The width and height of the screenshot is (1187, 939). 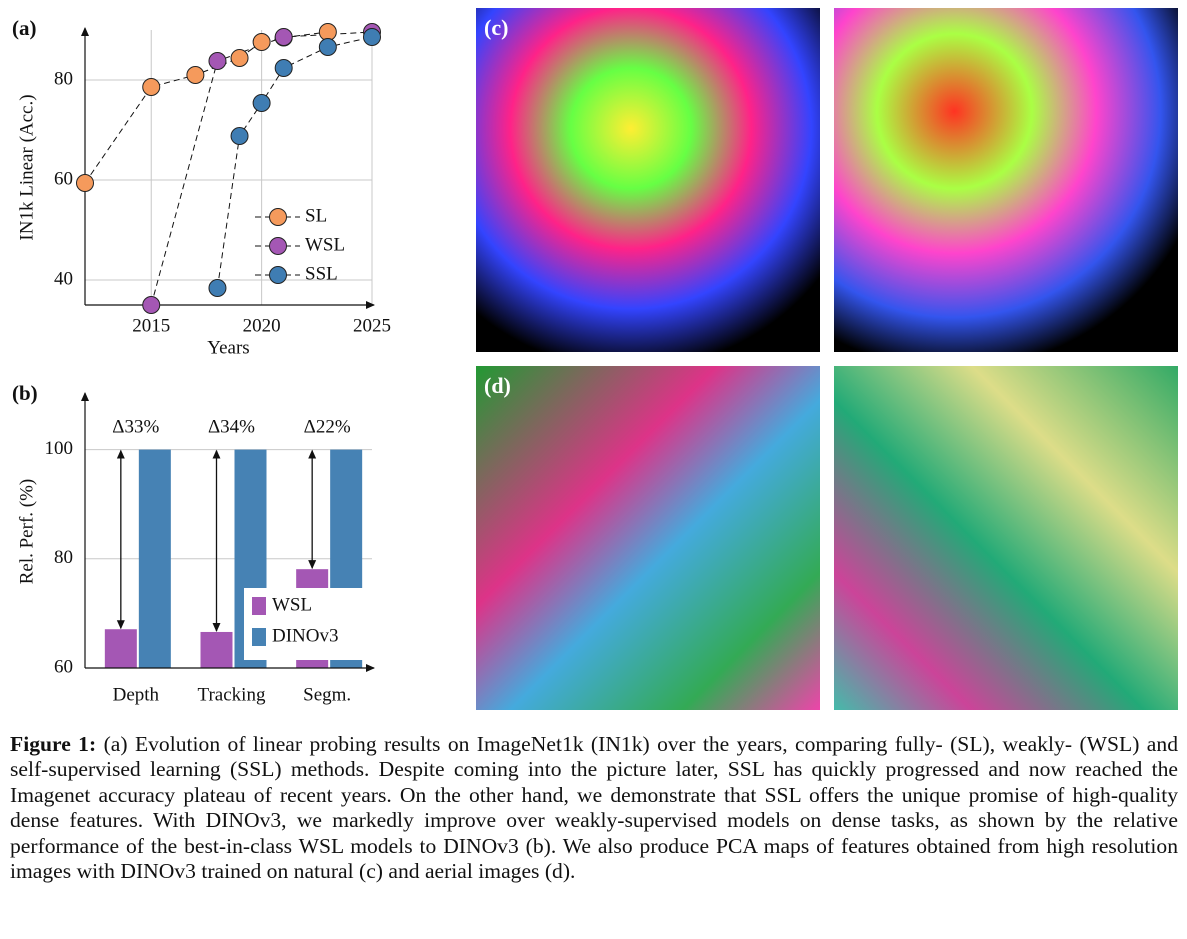 I want to click on legend-label: DINOv3, so click(x=305, y=635).